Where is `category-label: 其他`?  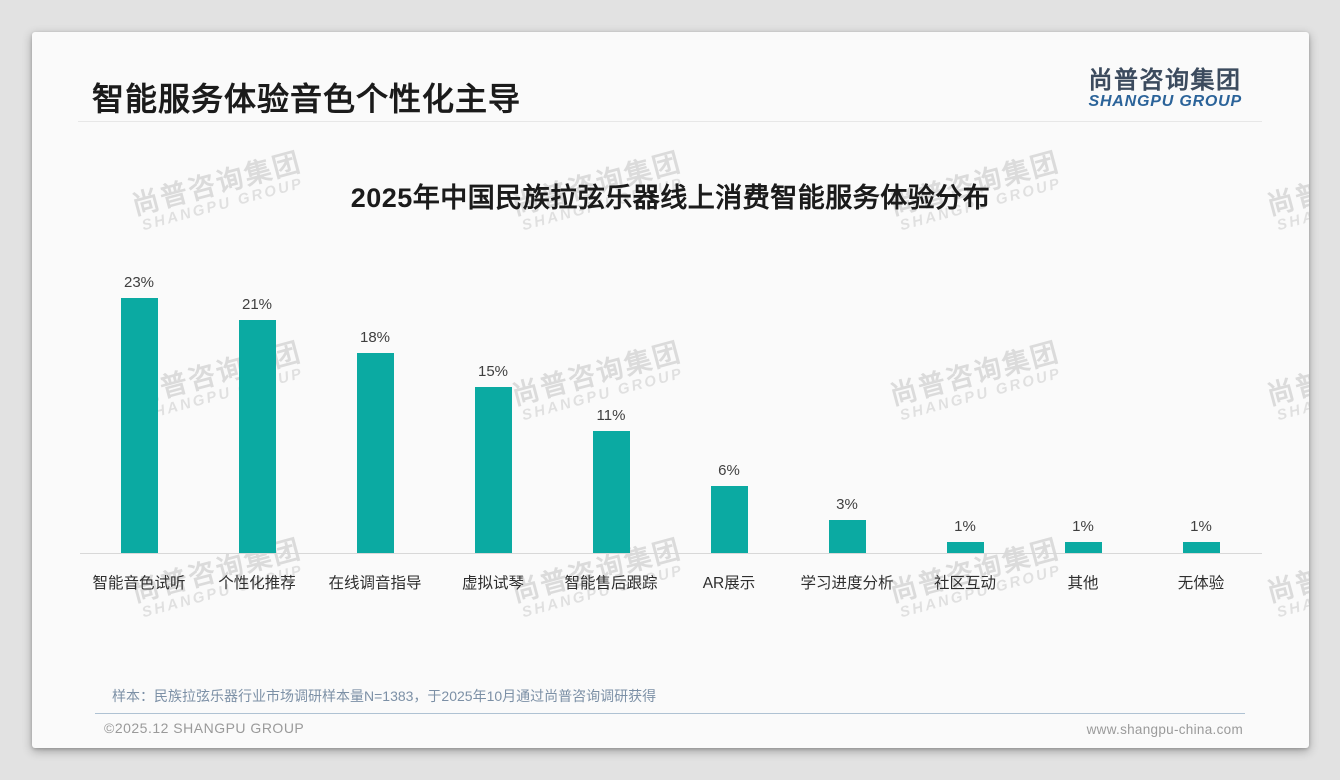 category-label: 其他 is located at coordinates (1083, 583).